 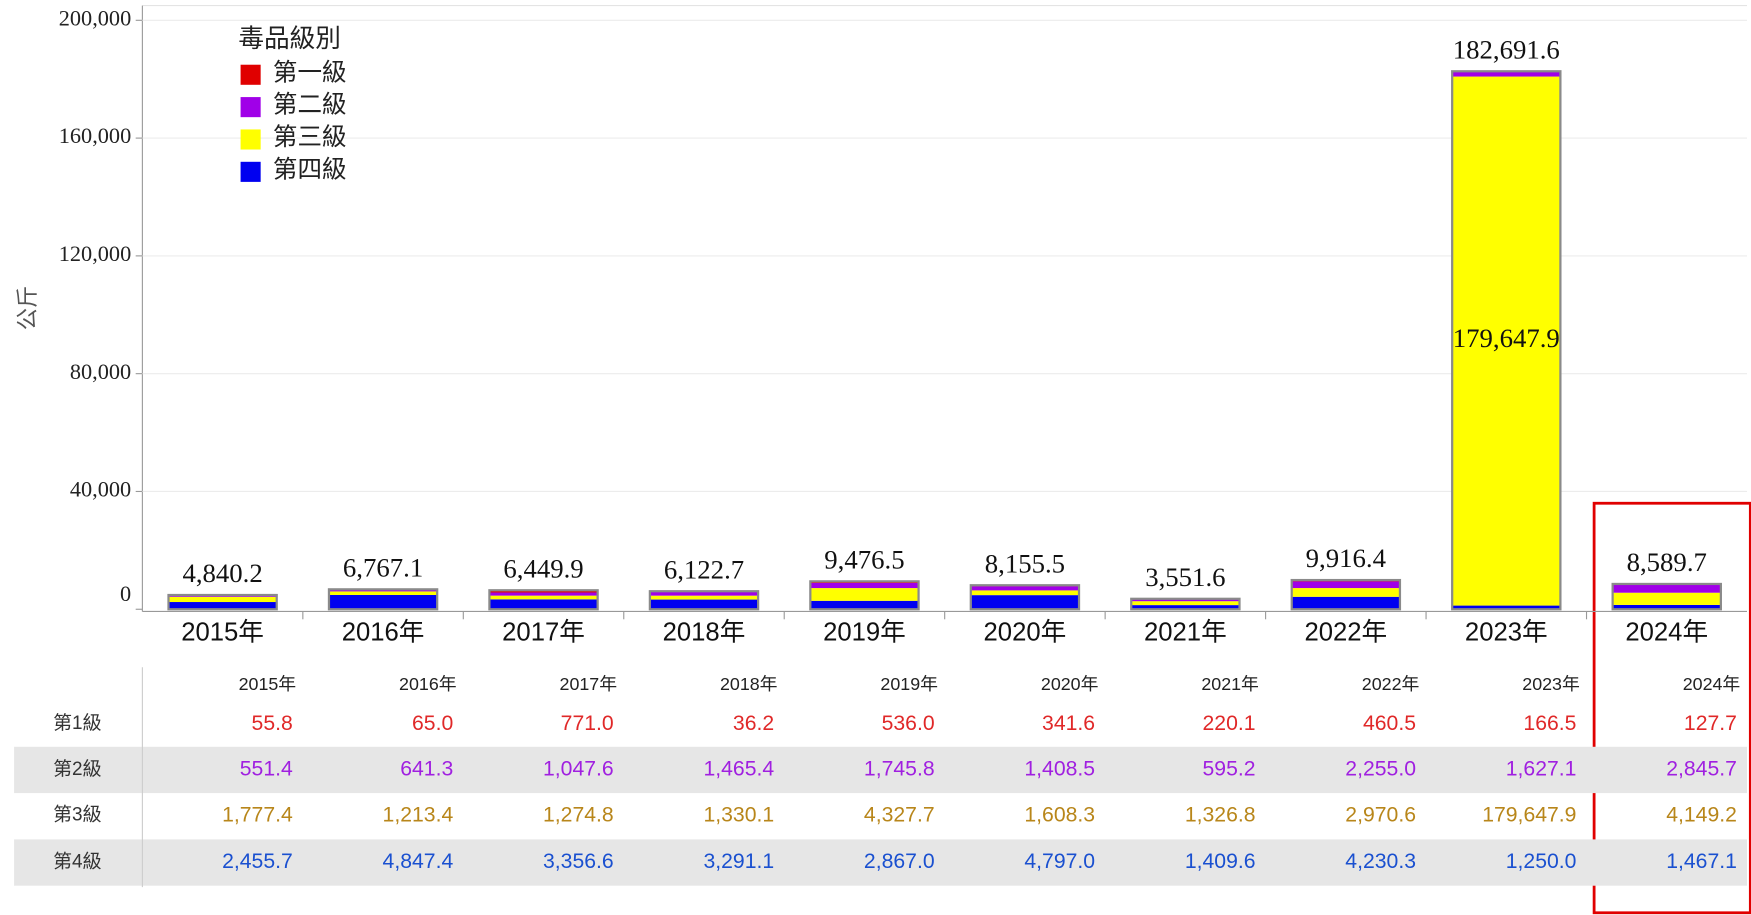 What do you see at coordinates (268, 684) in the screenshot?
I see `table-column-header: 2015年` at bounding box center [268, 684].